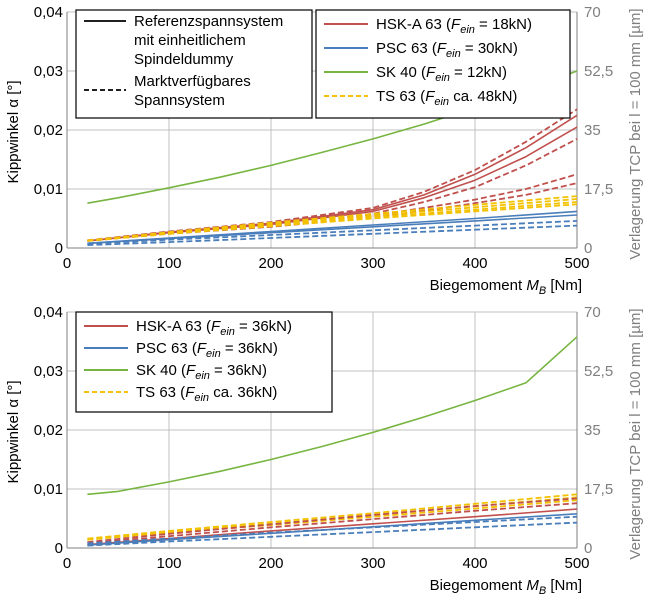 The image size is (648, 600). What do you see at coordinates (474, 263) in the screenshot?
I see `x-tick-label: 400` at bounding box center [474, 263].